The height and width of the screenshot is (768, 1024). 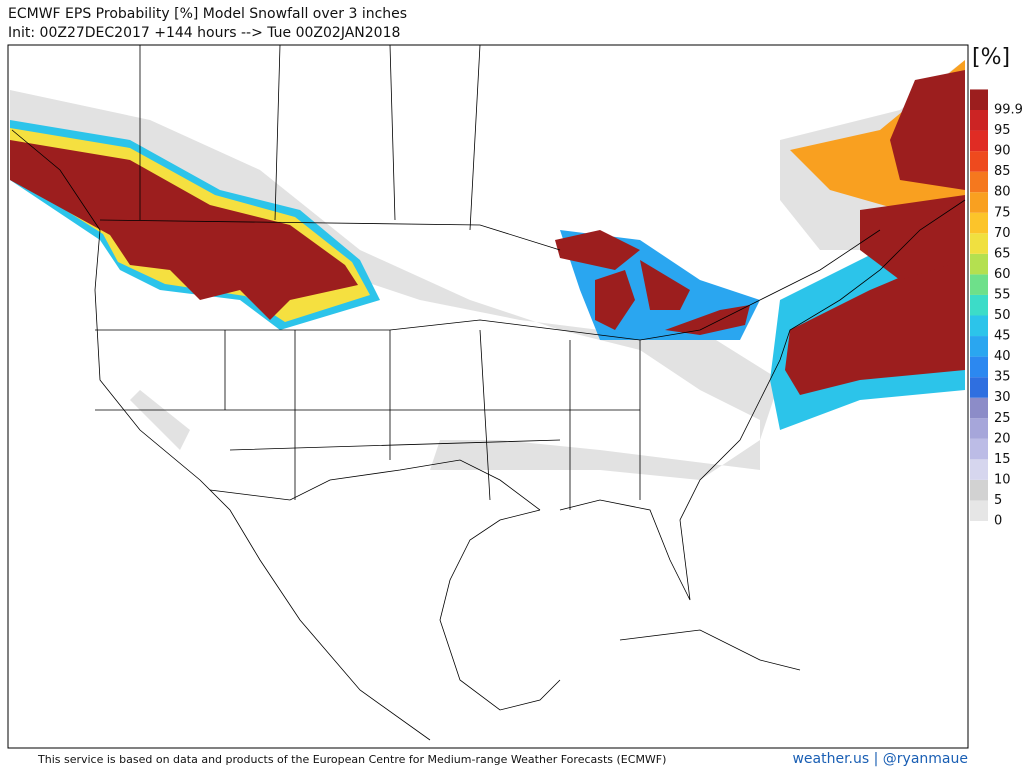 What do you see at coordinates (998, 500) in the screenshot?
I see `colorbar-label: 5` at bounding box center [998, 500].